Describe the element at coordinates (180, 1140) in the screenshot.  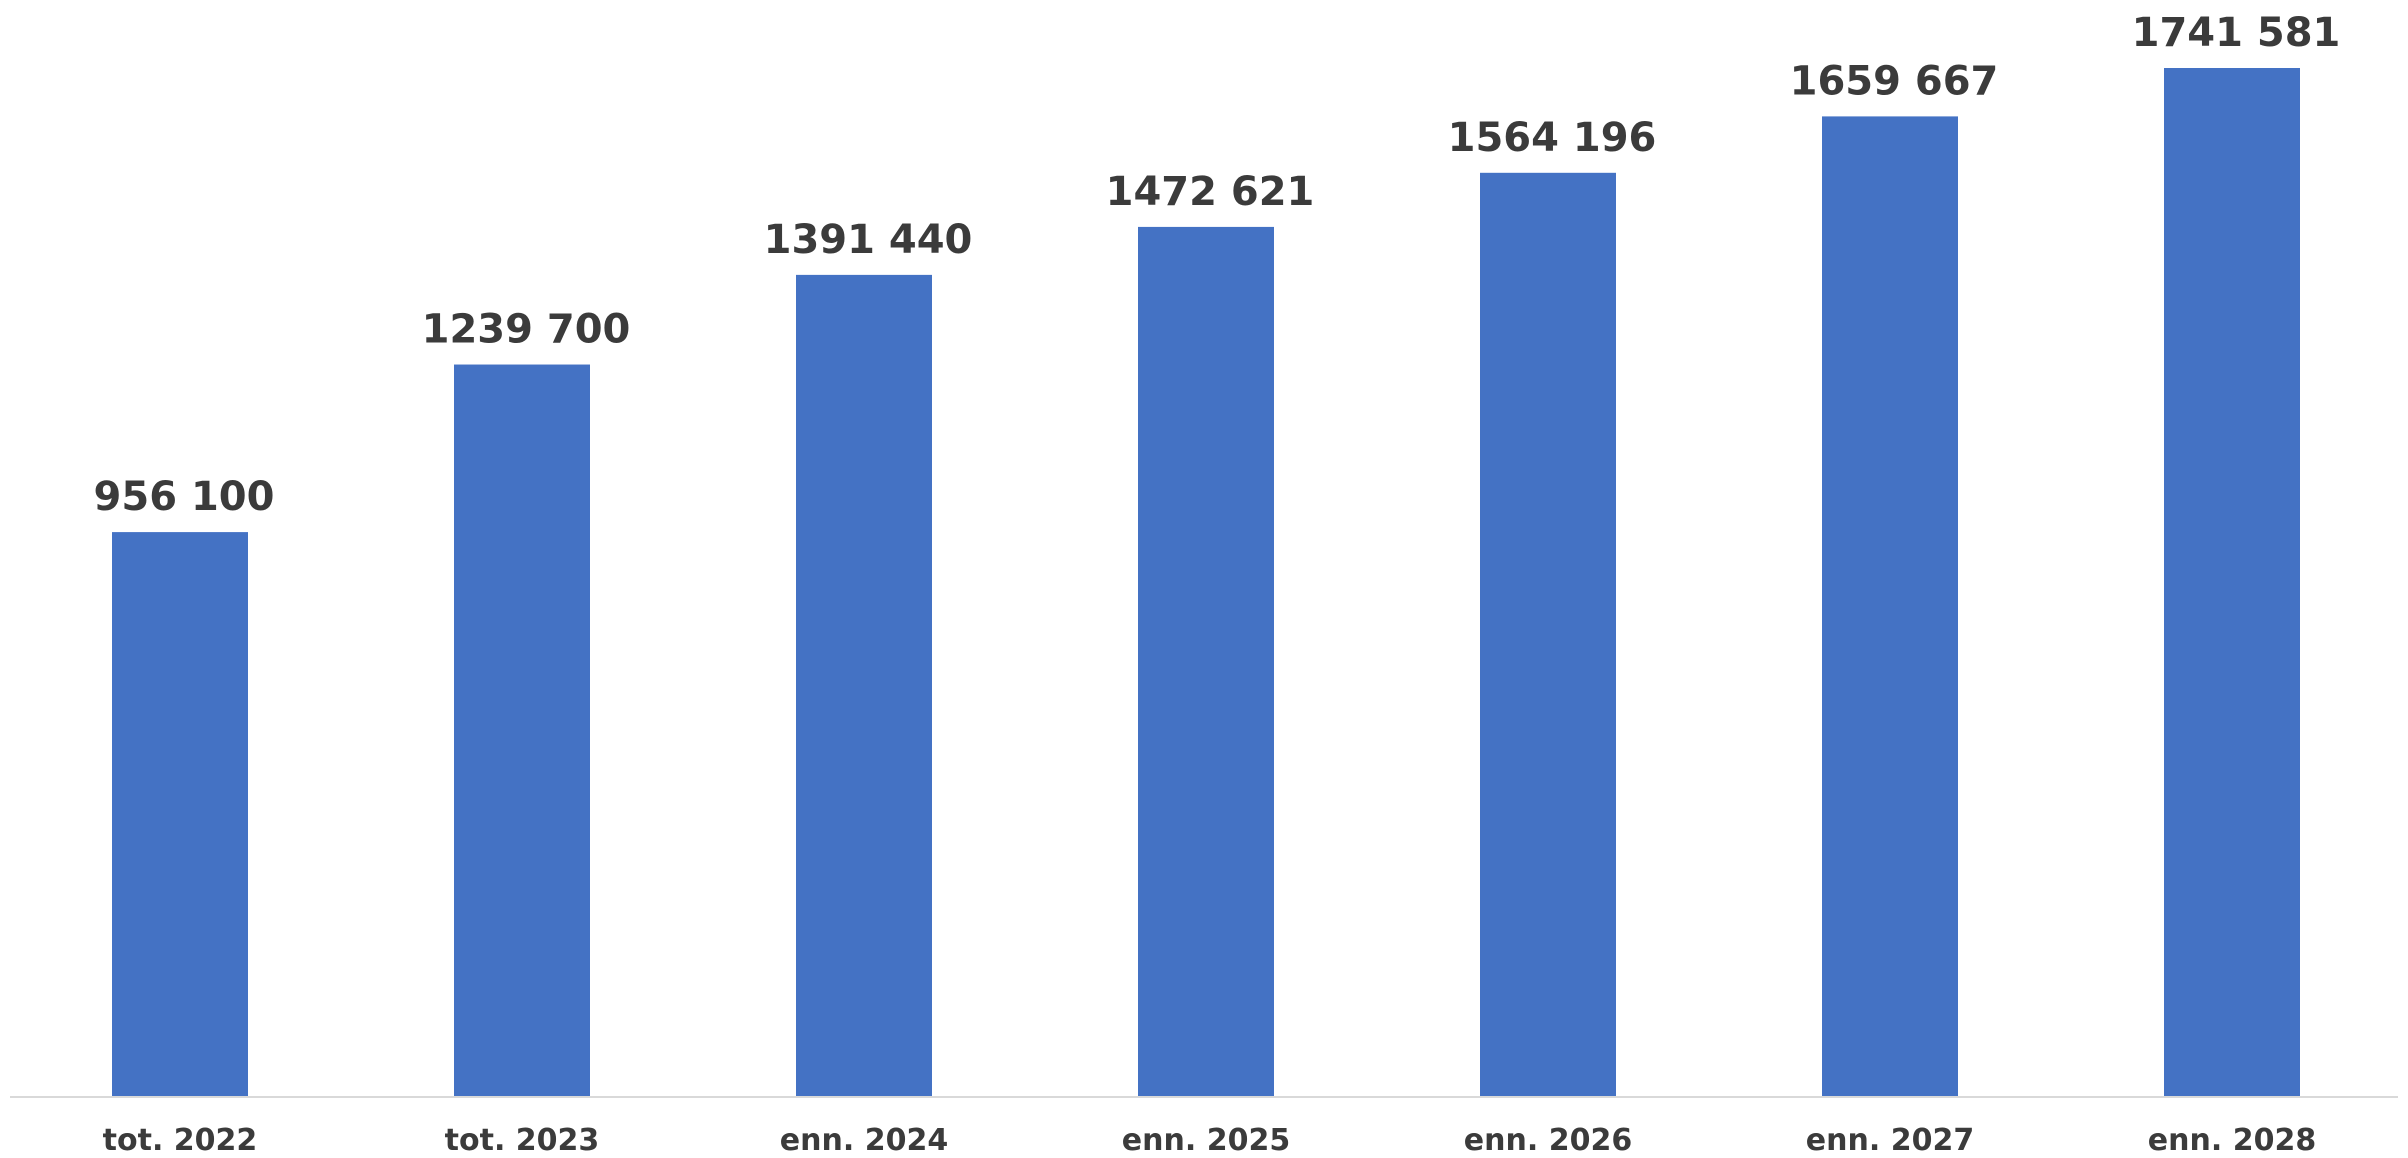
I see `x-tick-label: tot. 2022` at that location.